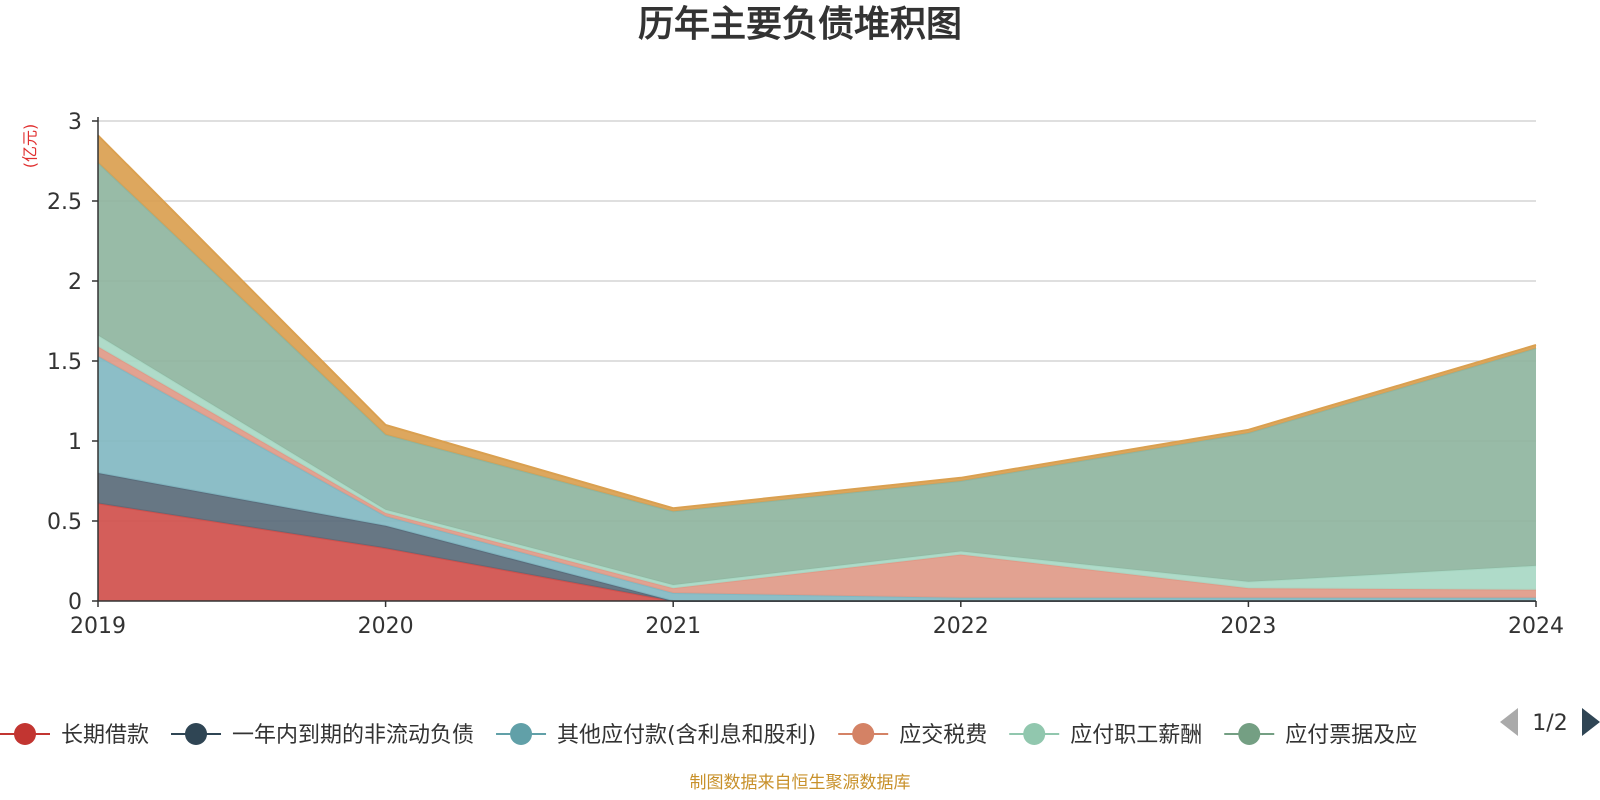  I want to click on pager-next-icon, so click(1591, 722).